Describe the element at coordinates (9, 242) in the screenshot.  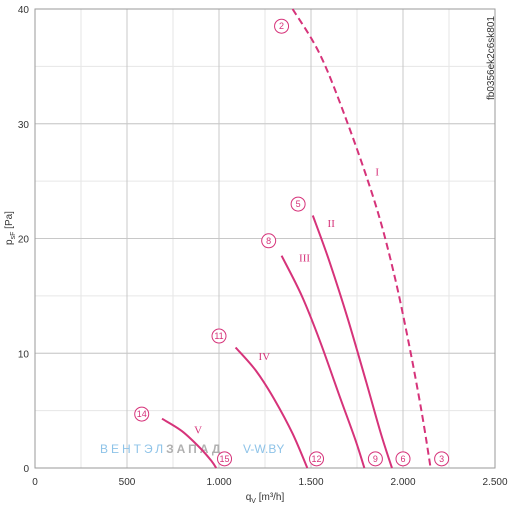
I see `y-axis-title-main: p` at that location.